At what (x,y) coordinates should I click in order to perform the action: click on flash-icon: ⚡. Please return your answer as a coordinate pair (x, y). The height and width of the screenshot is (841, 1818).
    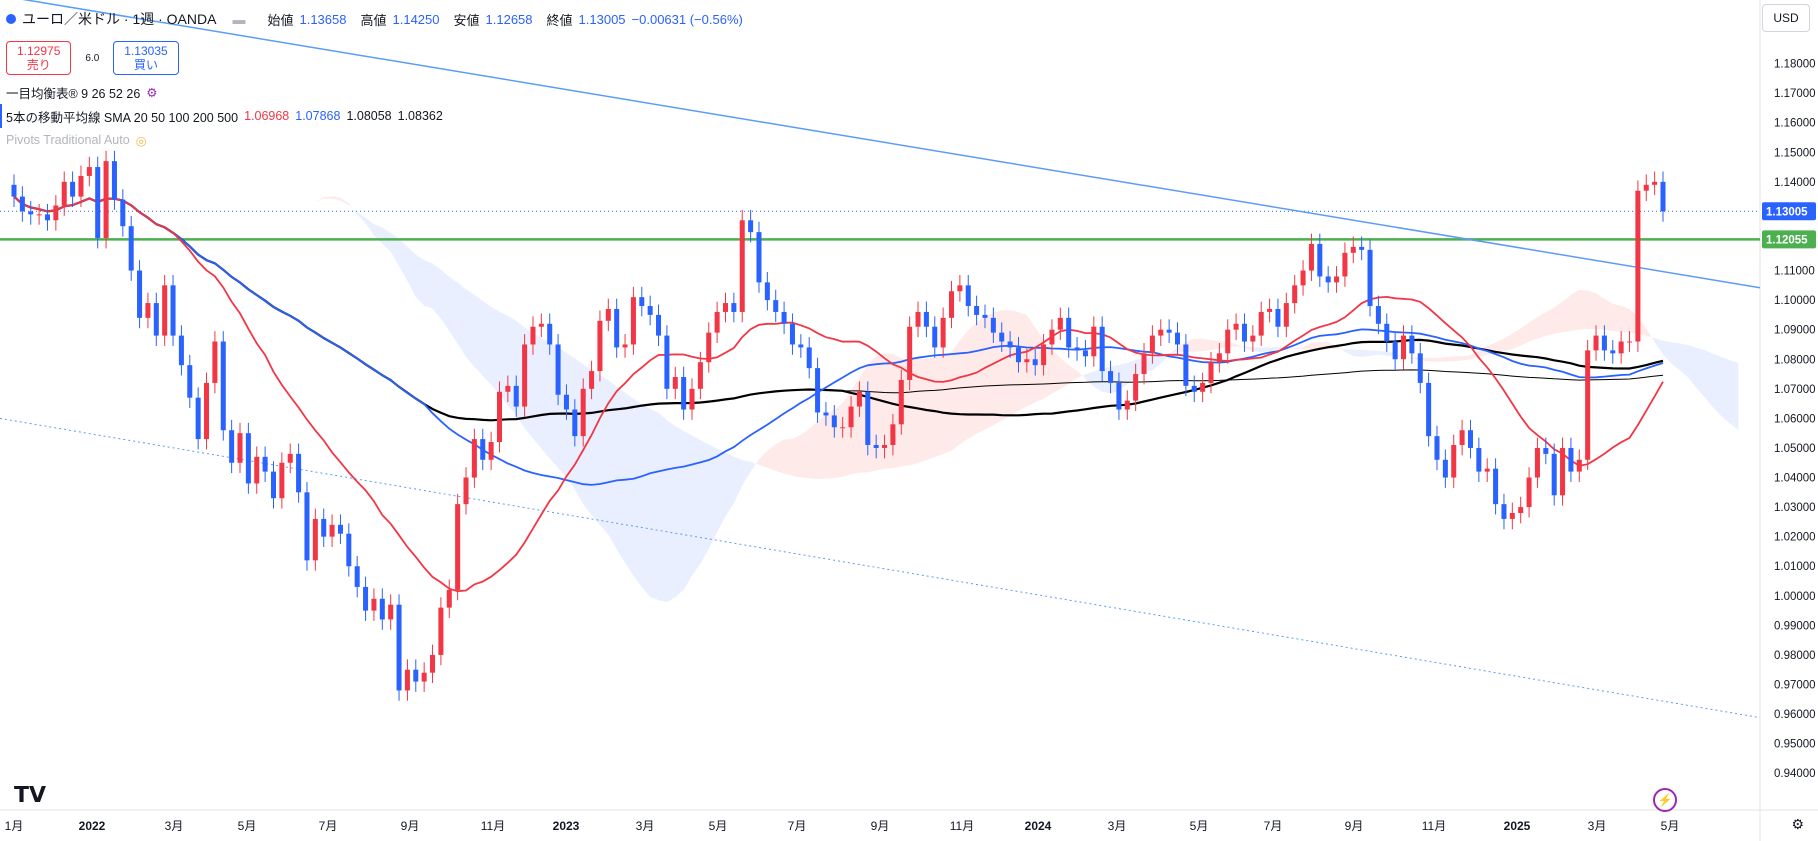
    Looking at the image, I should click on (1665, 800).